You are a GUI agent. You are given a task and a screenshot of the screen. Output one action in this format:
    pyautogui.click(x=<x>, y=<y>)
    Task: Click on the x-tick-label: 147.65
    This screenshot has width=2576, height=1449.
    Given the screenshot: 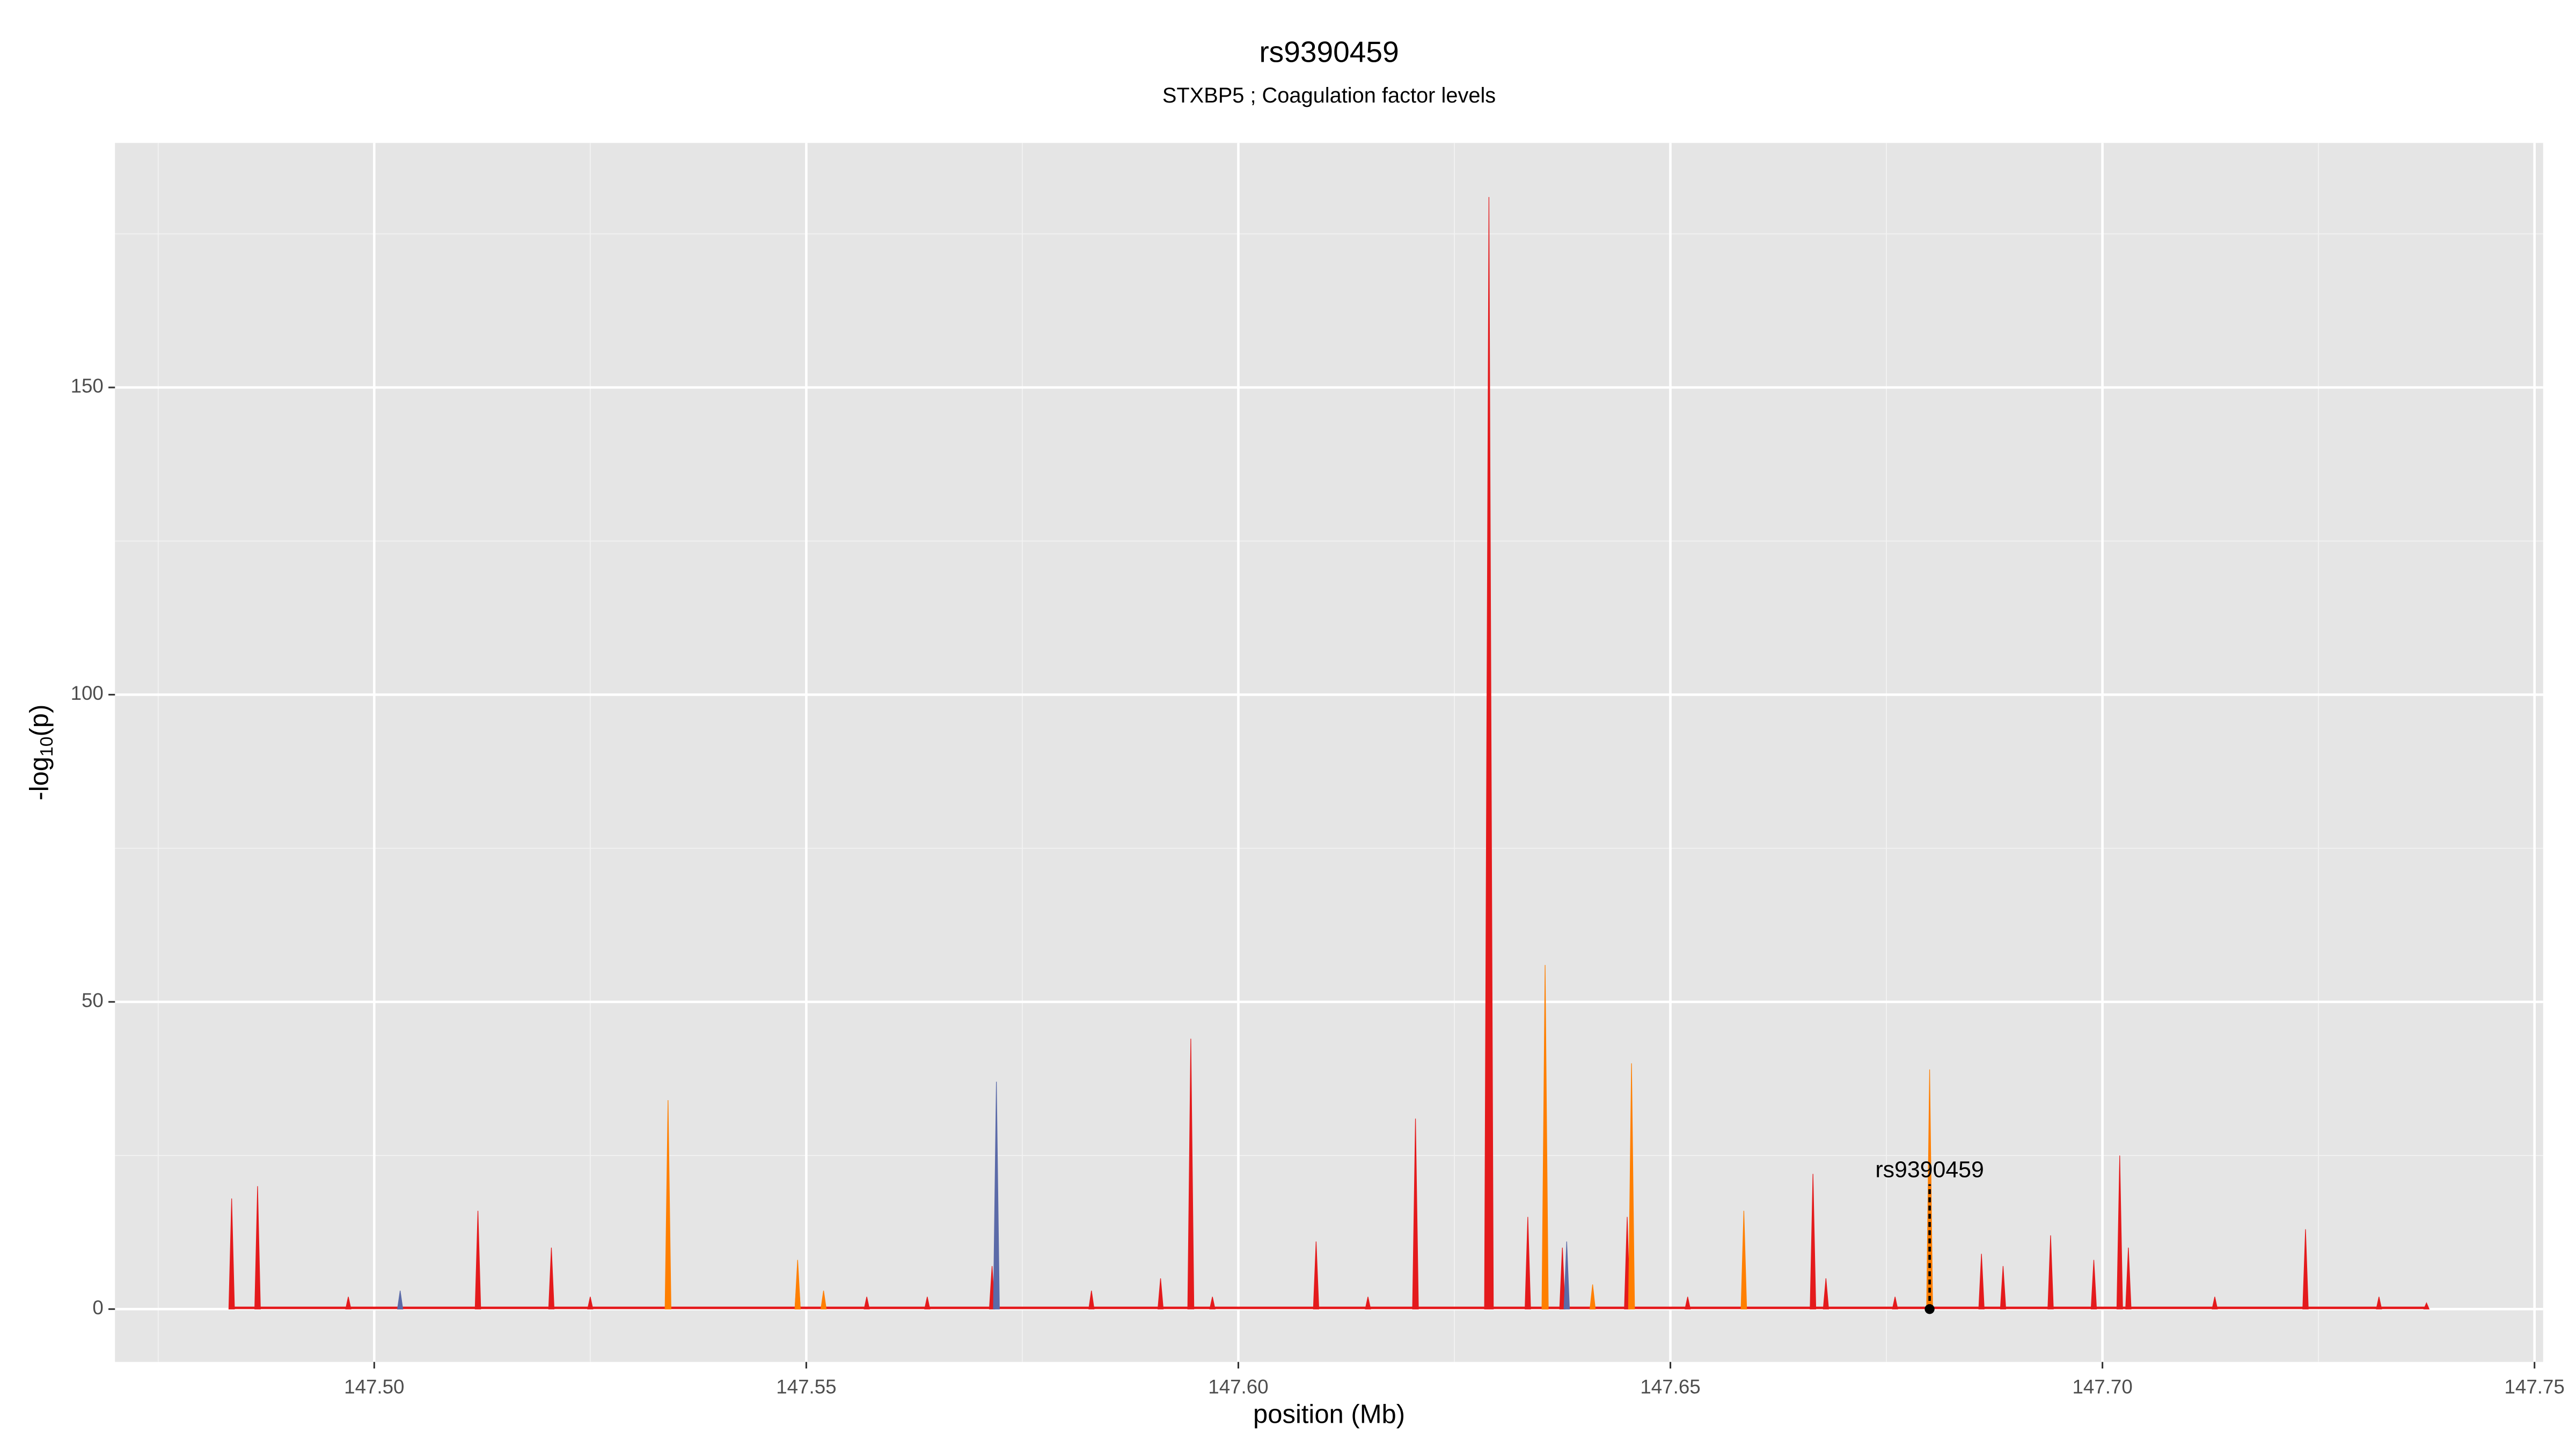 What is the action you would take?
    pyautogui.click(x=1670, y=1386)
    